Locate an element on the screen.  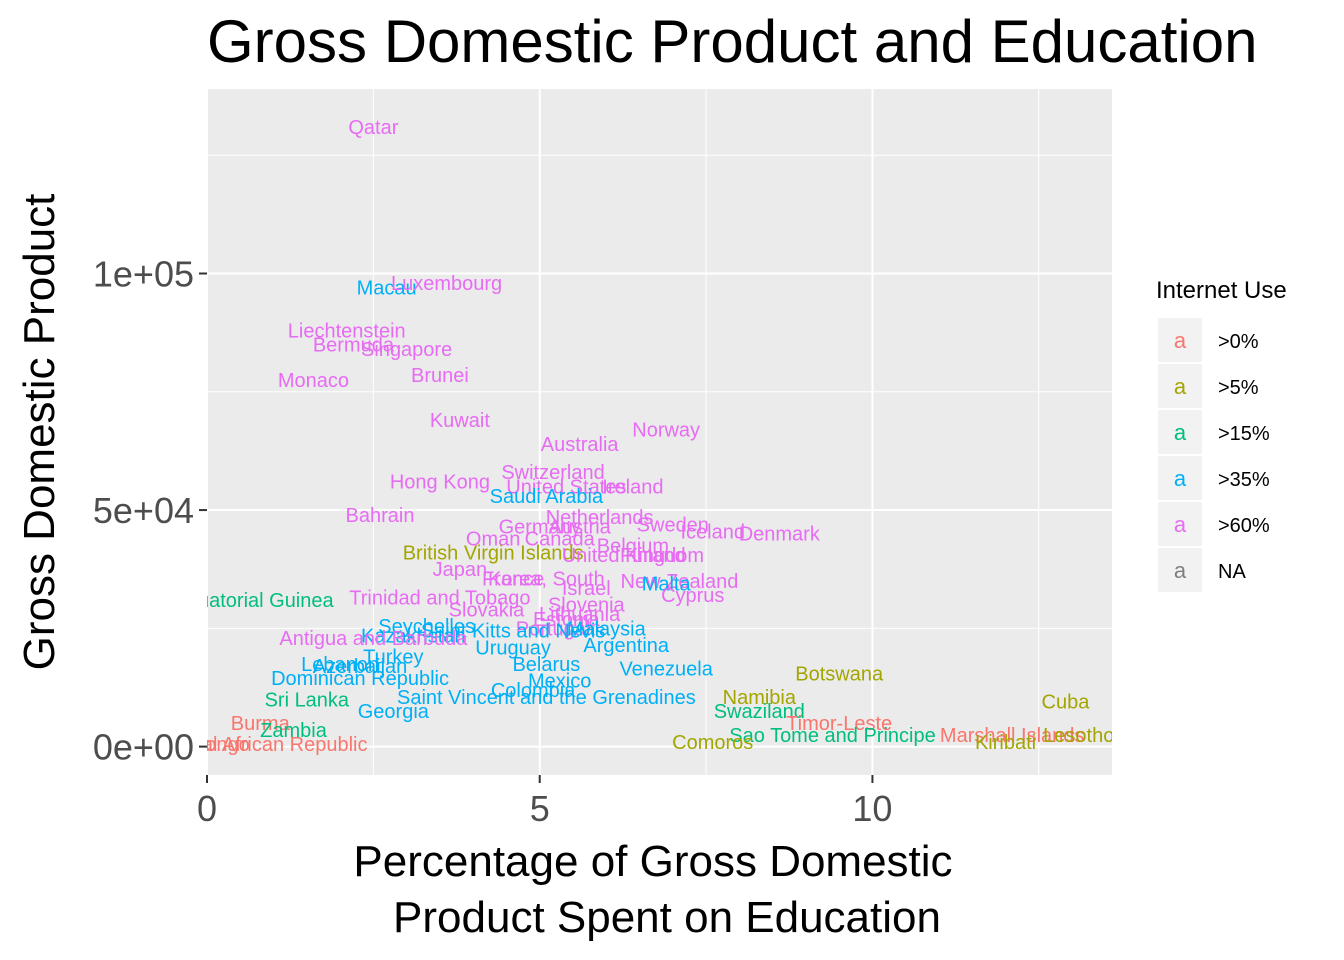
point-label: Germany is located at coordinates (540, 528).